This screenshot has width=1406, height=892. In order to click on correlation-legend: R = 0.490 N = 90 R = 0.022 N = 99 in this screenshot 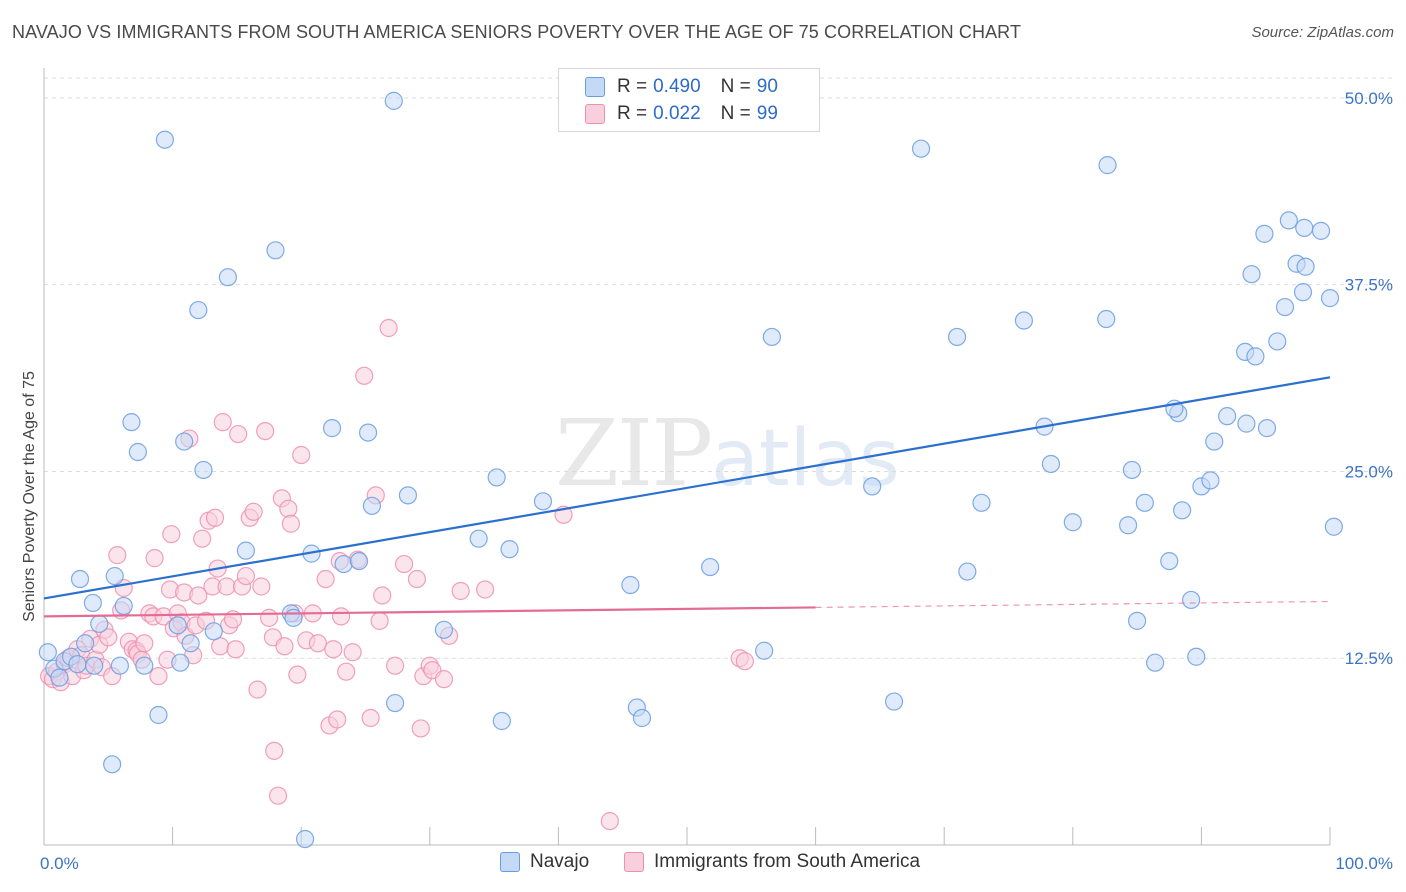, I will do `click(689, 100)`.